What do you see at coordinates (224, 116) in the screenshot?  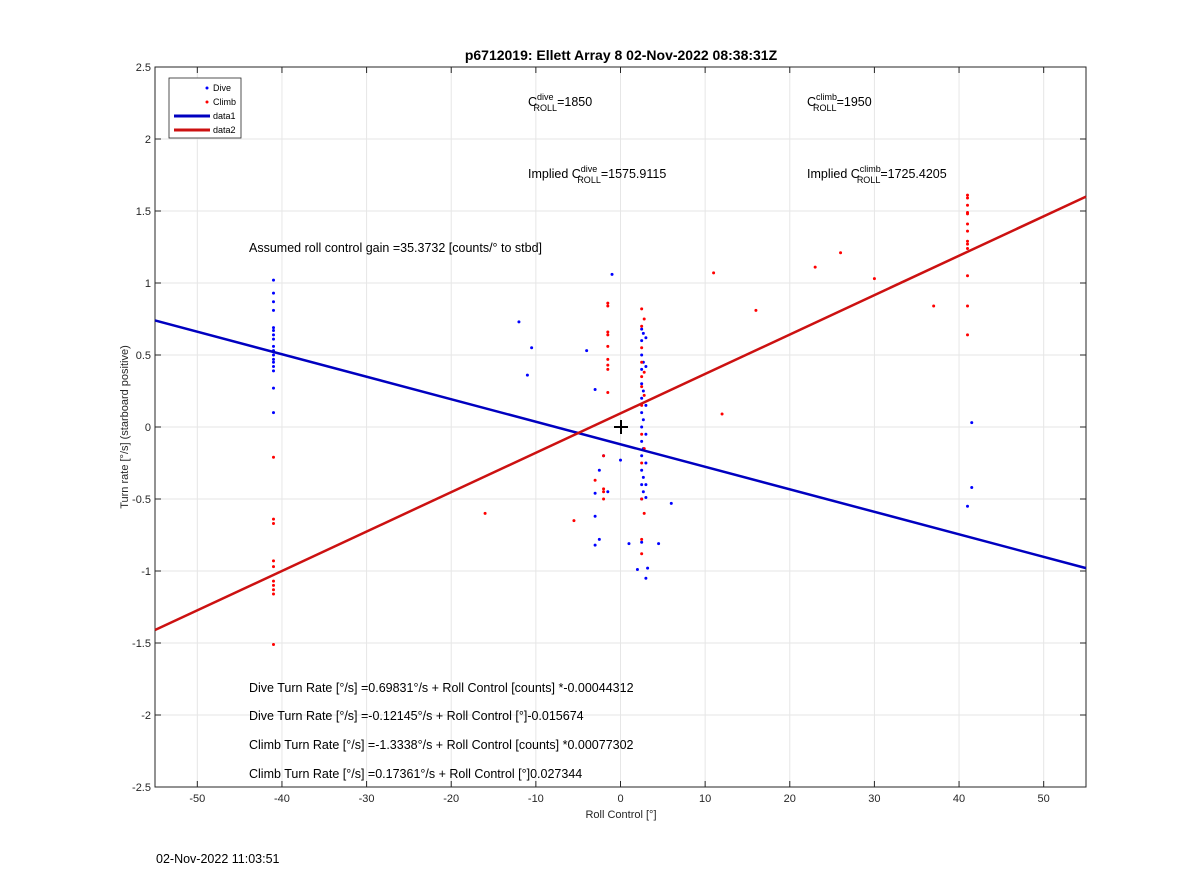 I see `legend-data1-label: data1` at bounding box center [224, 116].